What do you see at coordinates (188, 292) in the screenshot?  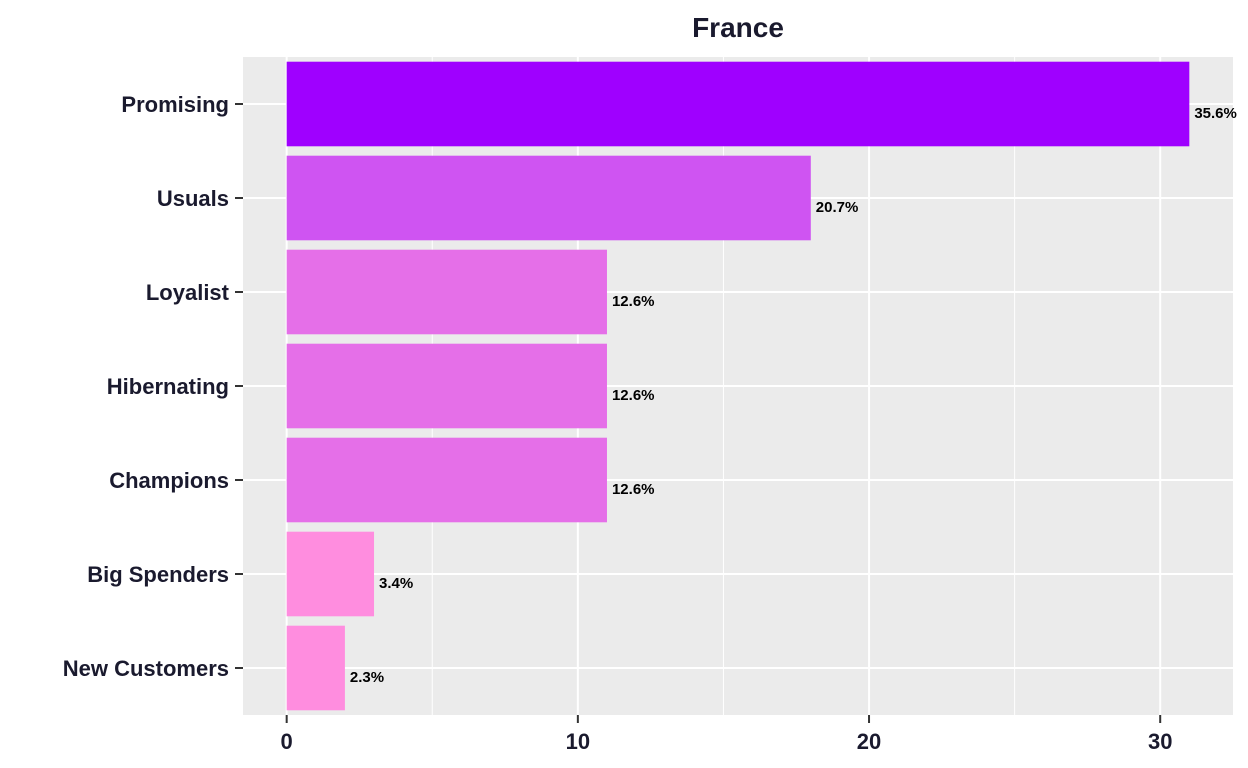 I see `y-tick-label: Loyalist` at bounding box center [188, 292].